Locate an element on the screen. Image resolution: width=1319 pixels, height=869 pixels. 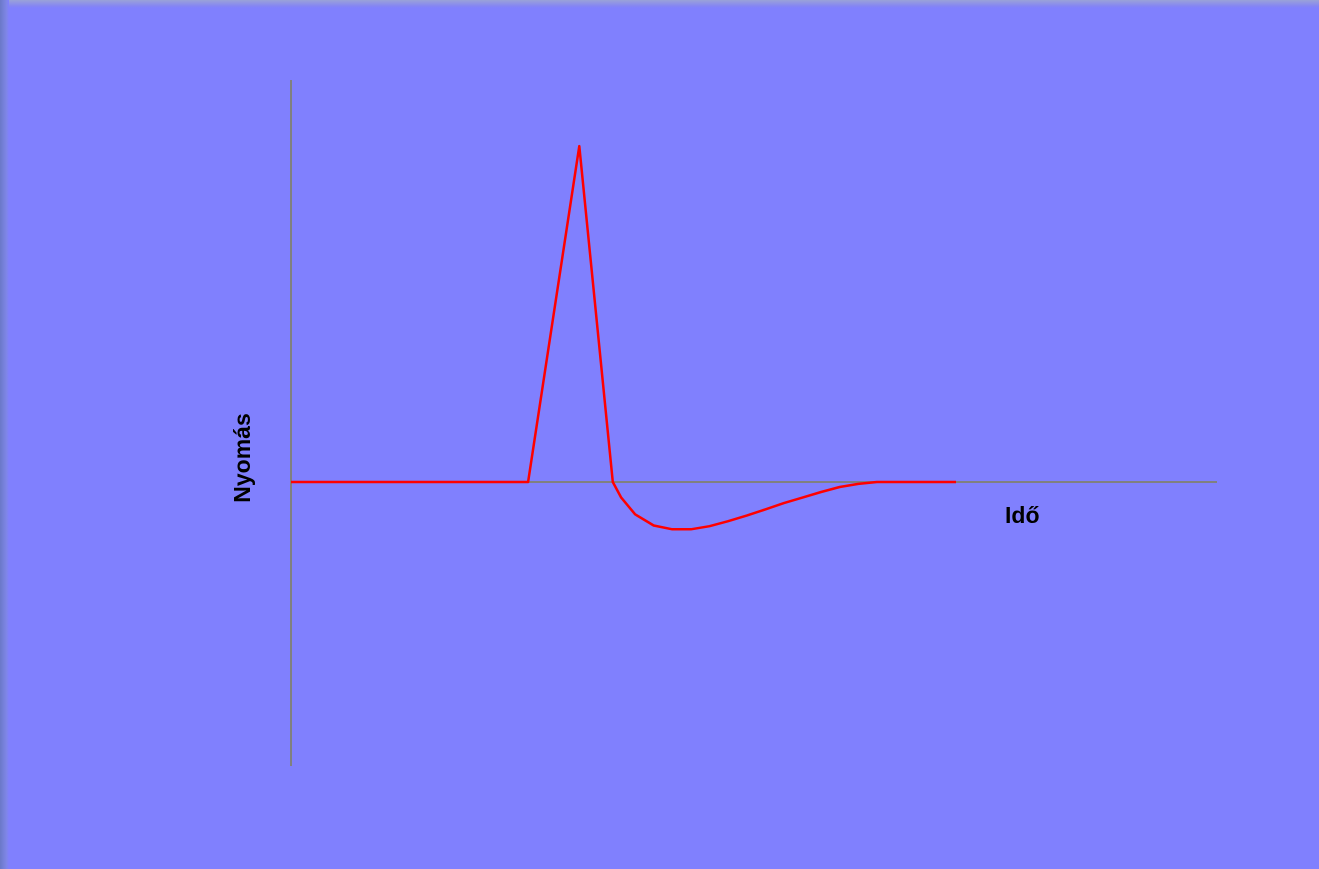
slide-left-border is located at coordinates (4, 434).